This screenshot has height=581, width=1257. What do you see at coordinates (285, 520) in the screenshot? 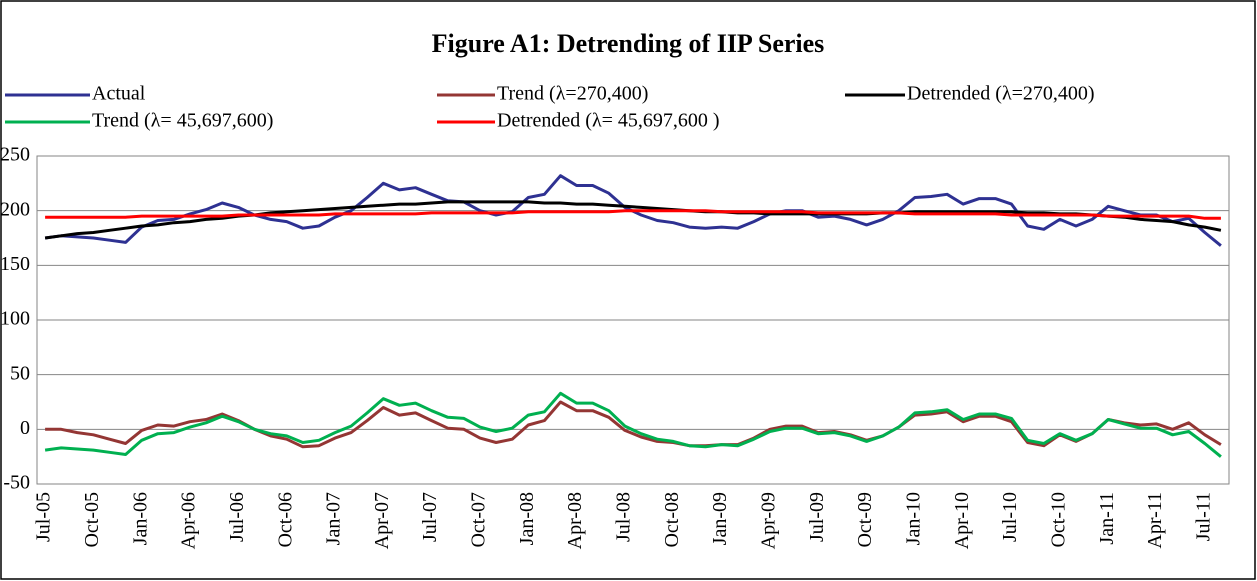
I see `x-tick-label: Oct-06` at bounding box center [285, 520].